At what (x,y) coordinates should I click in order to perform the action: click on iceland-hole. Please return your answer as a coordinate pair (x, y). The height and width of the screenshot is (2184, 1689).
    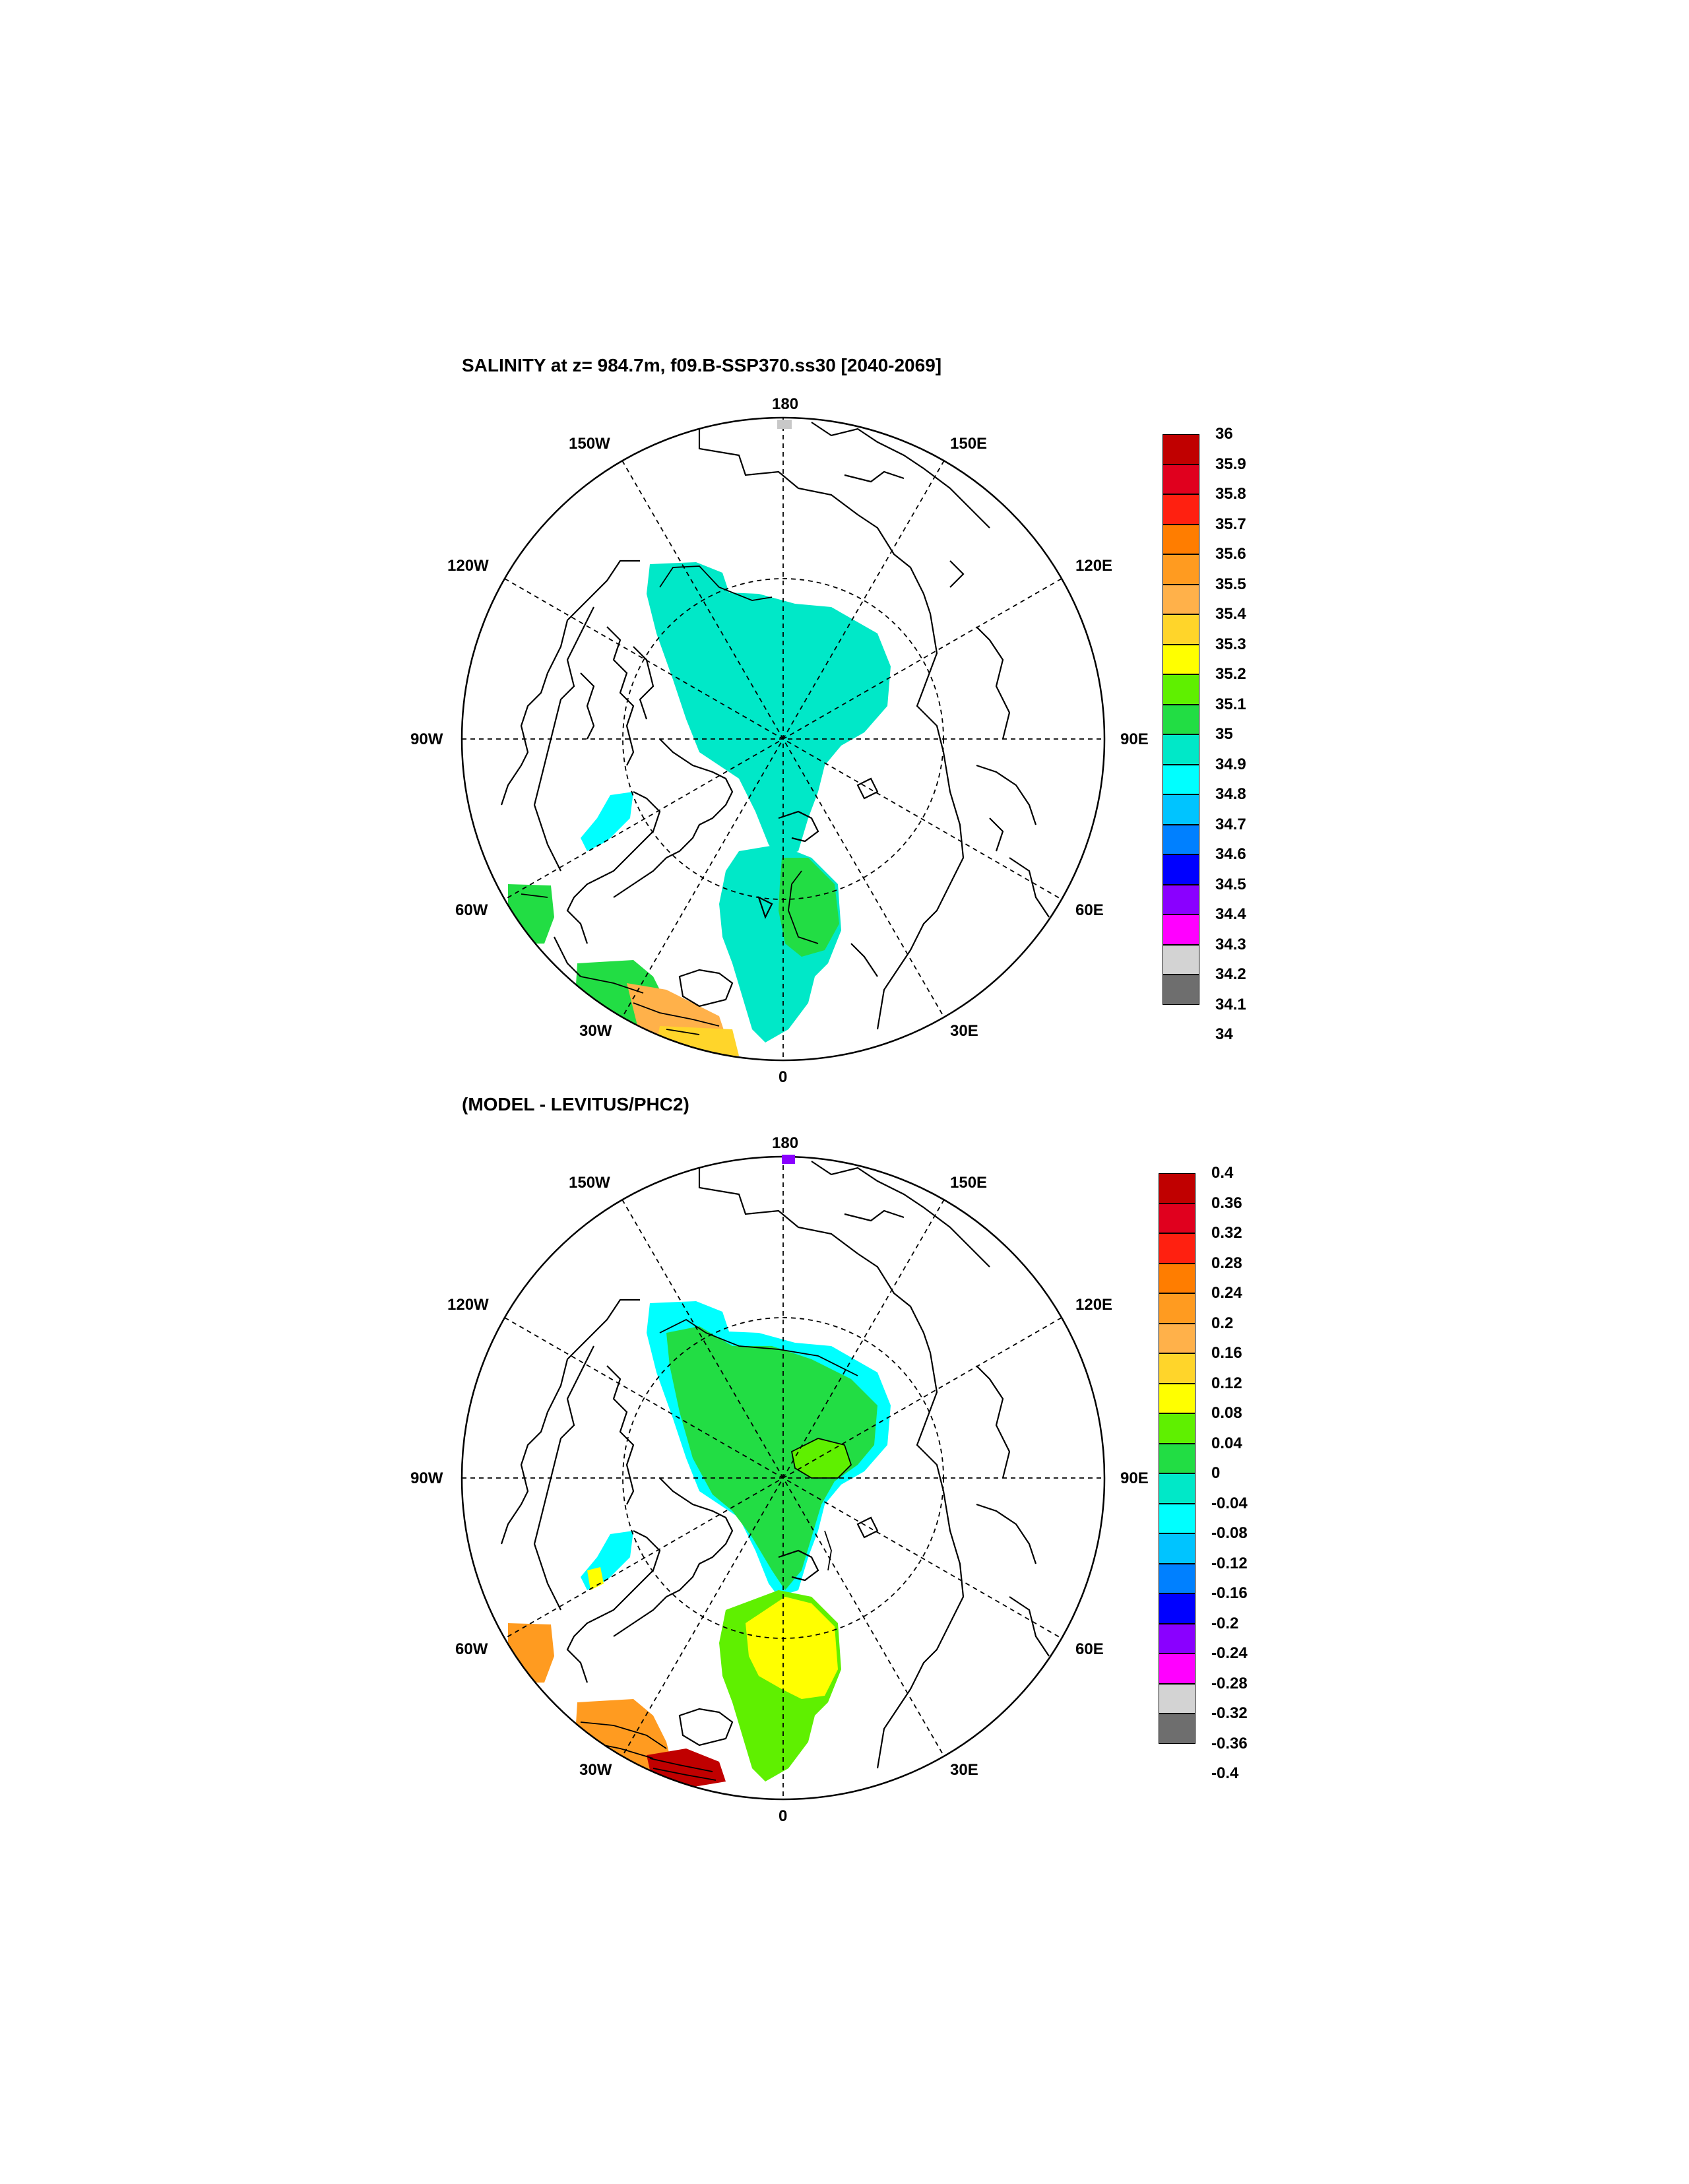
    Looking at the image, I should click on (706, 1727).